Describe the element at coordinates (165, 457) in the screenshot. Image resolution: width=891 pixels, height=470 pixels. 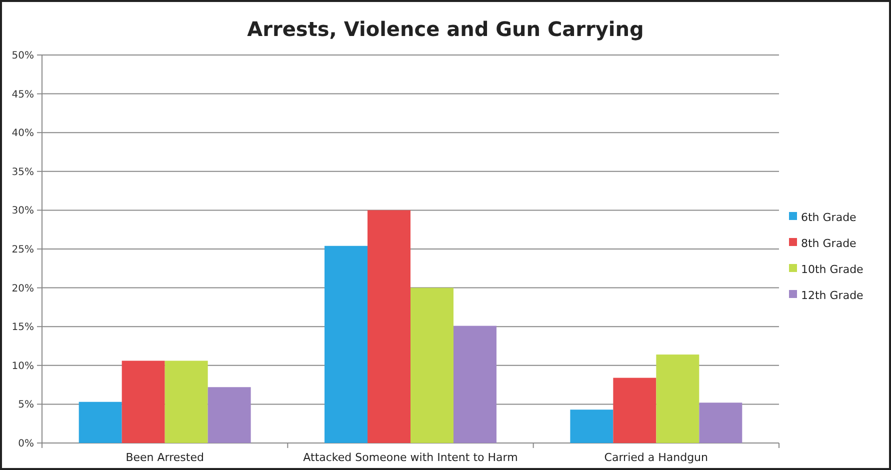
I see `x-tick-label: Been Arrested` at that location.